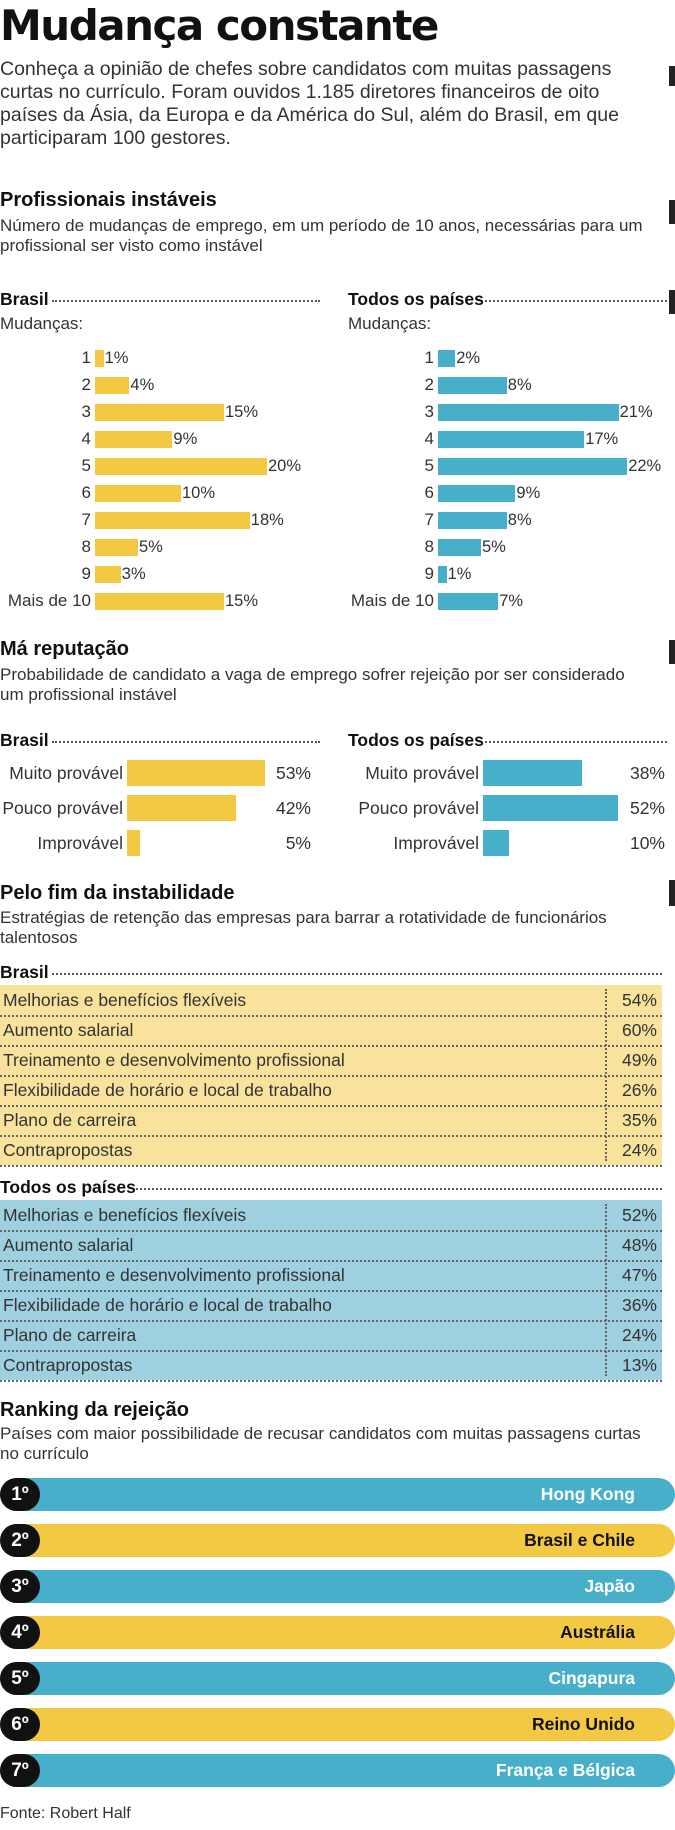 This screenshot has height=1830, width=675. What do you see at coordinates (639, 1245) in the screenshot?
I see `row-value: 48%` at bounding box center [639, 1245].